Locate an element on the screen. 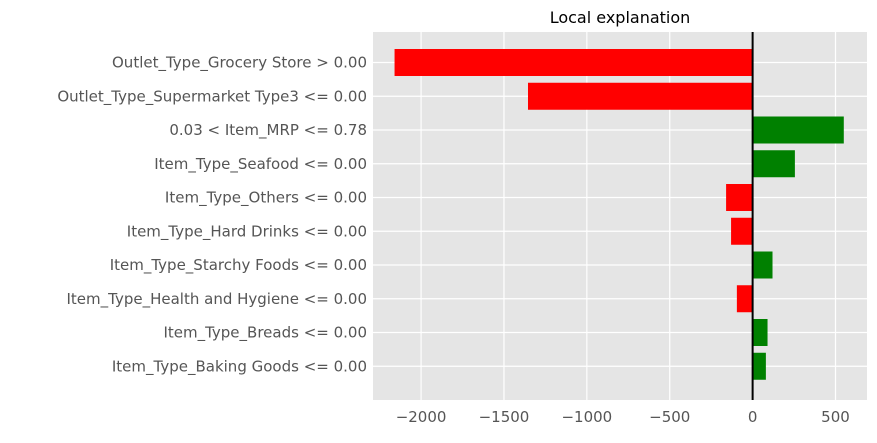 This screenshot has height=443, width=877. y-tick-label: Item_Type_Seafood <= 0.00 is located at coordinates (260, 164).